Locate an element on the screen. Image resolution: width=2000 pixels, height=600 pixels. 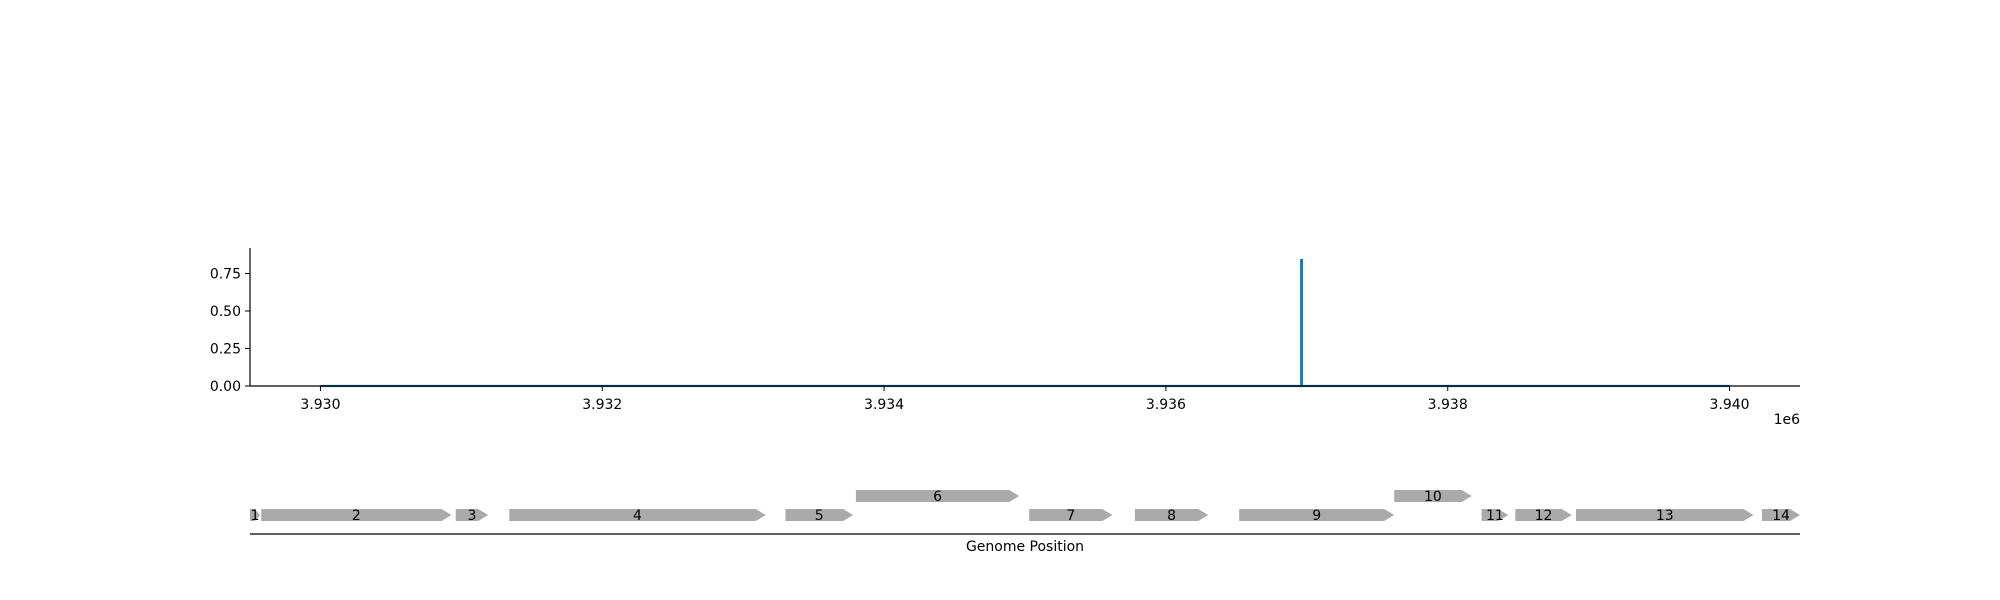
gene-map-xlabel: Genome Position is located at coordinates (1025, 547).